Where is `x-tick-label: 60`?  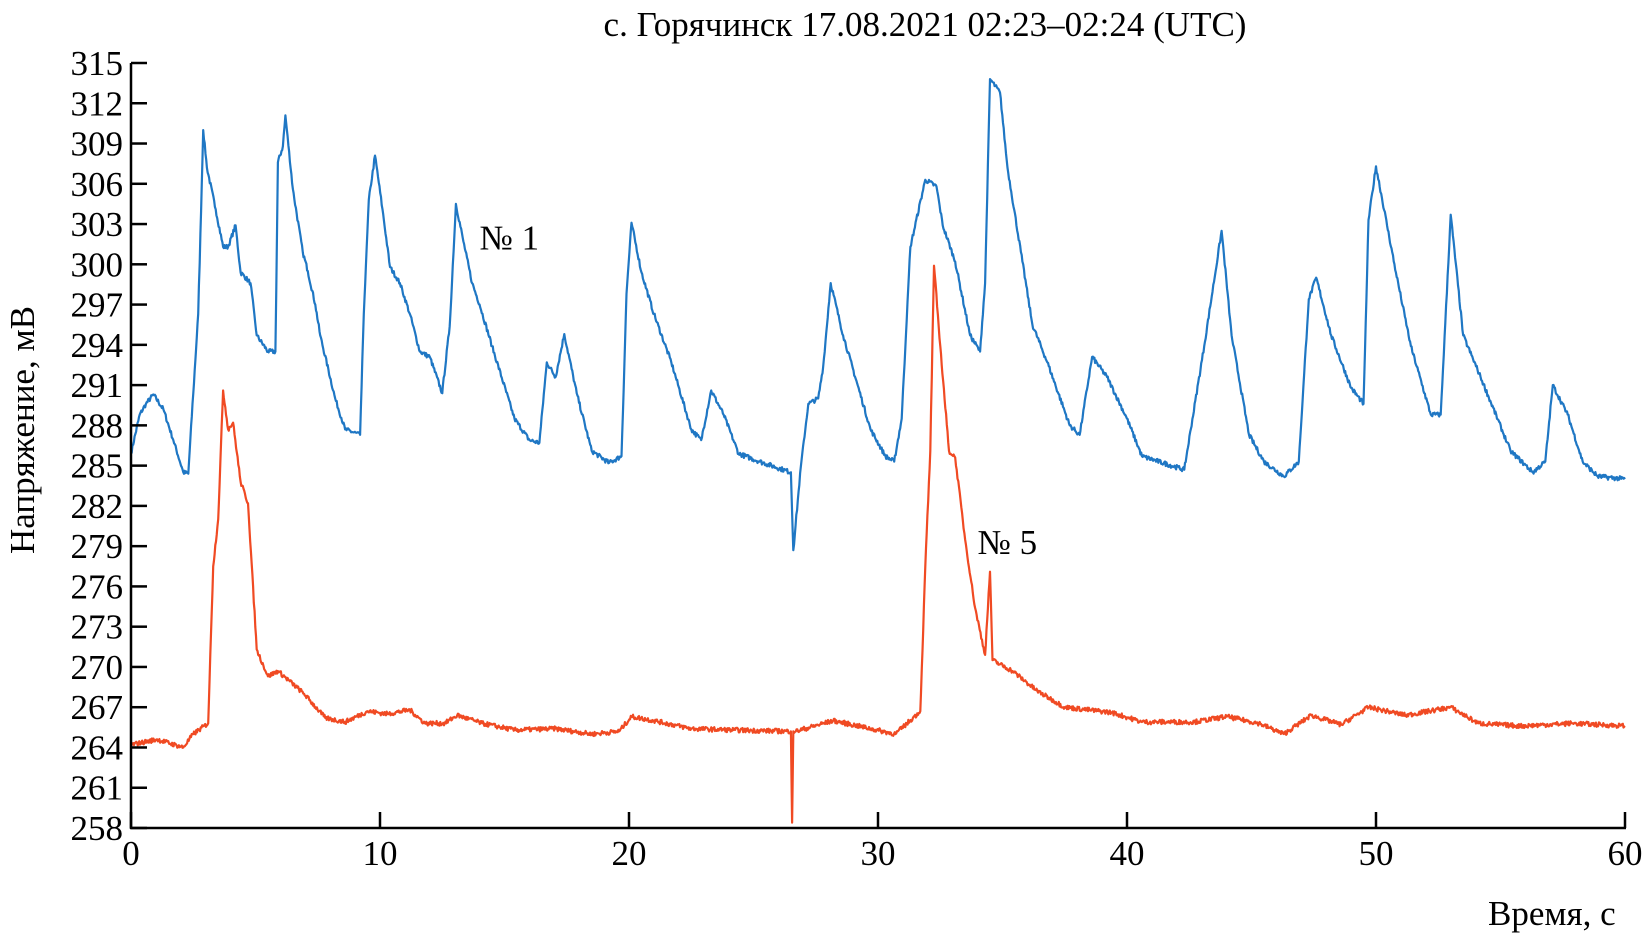 x-tick-label: 60 is located at coordinates (1625, 853).